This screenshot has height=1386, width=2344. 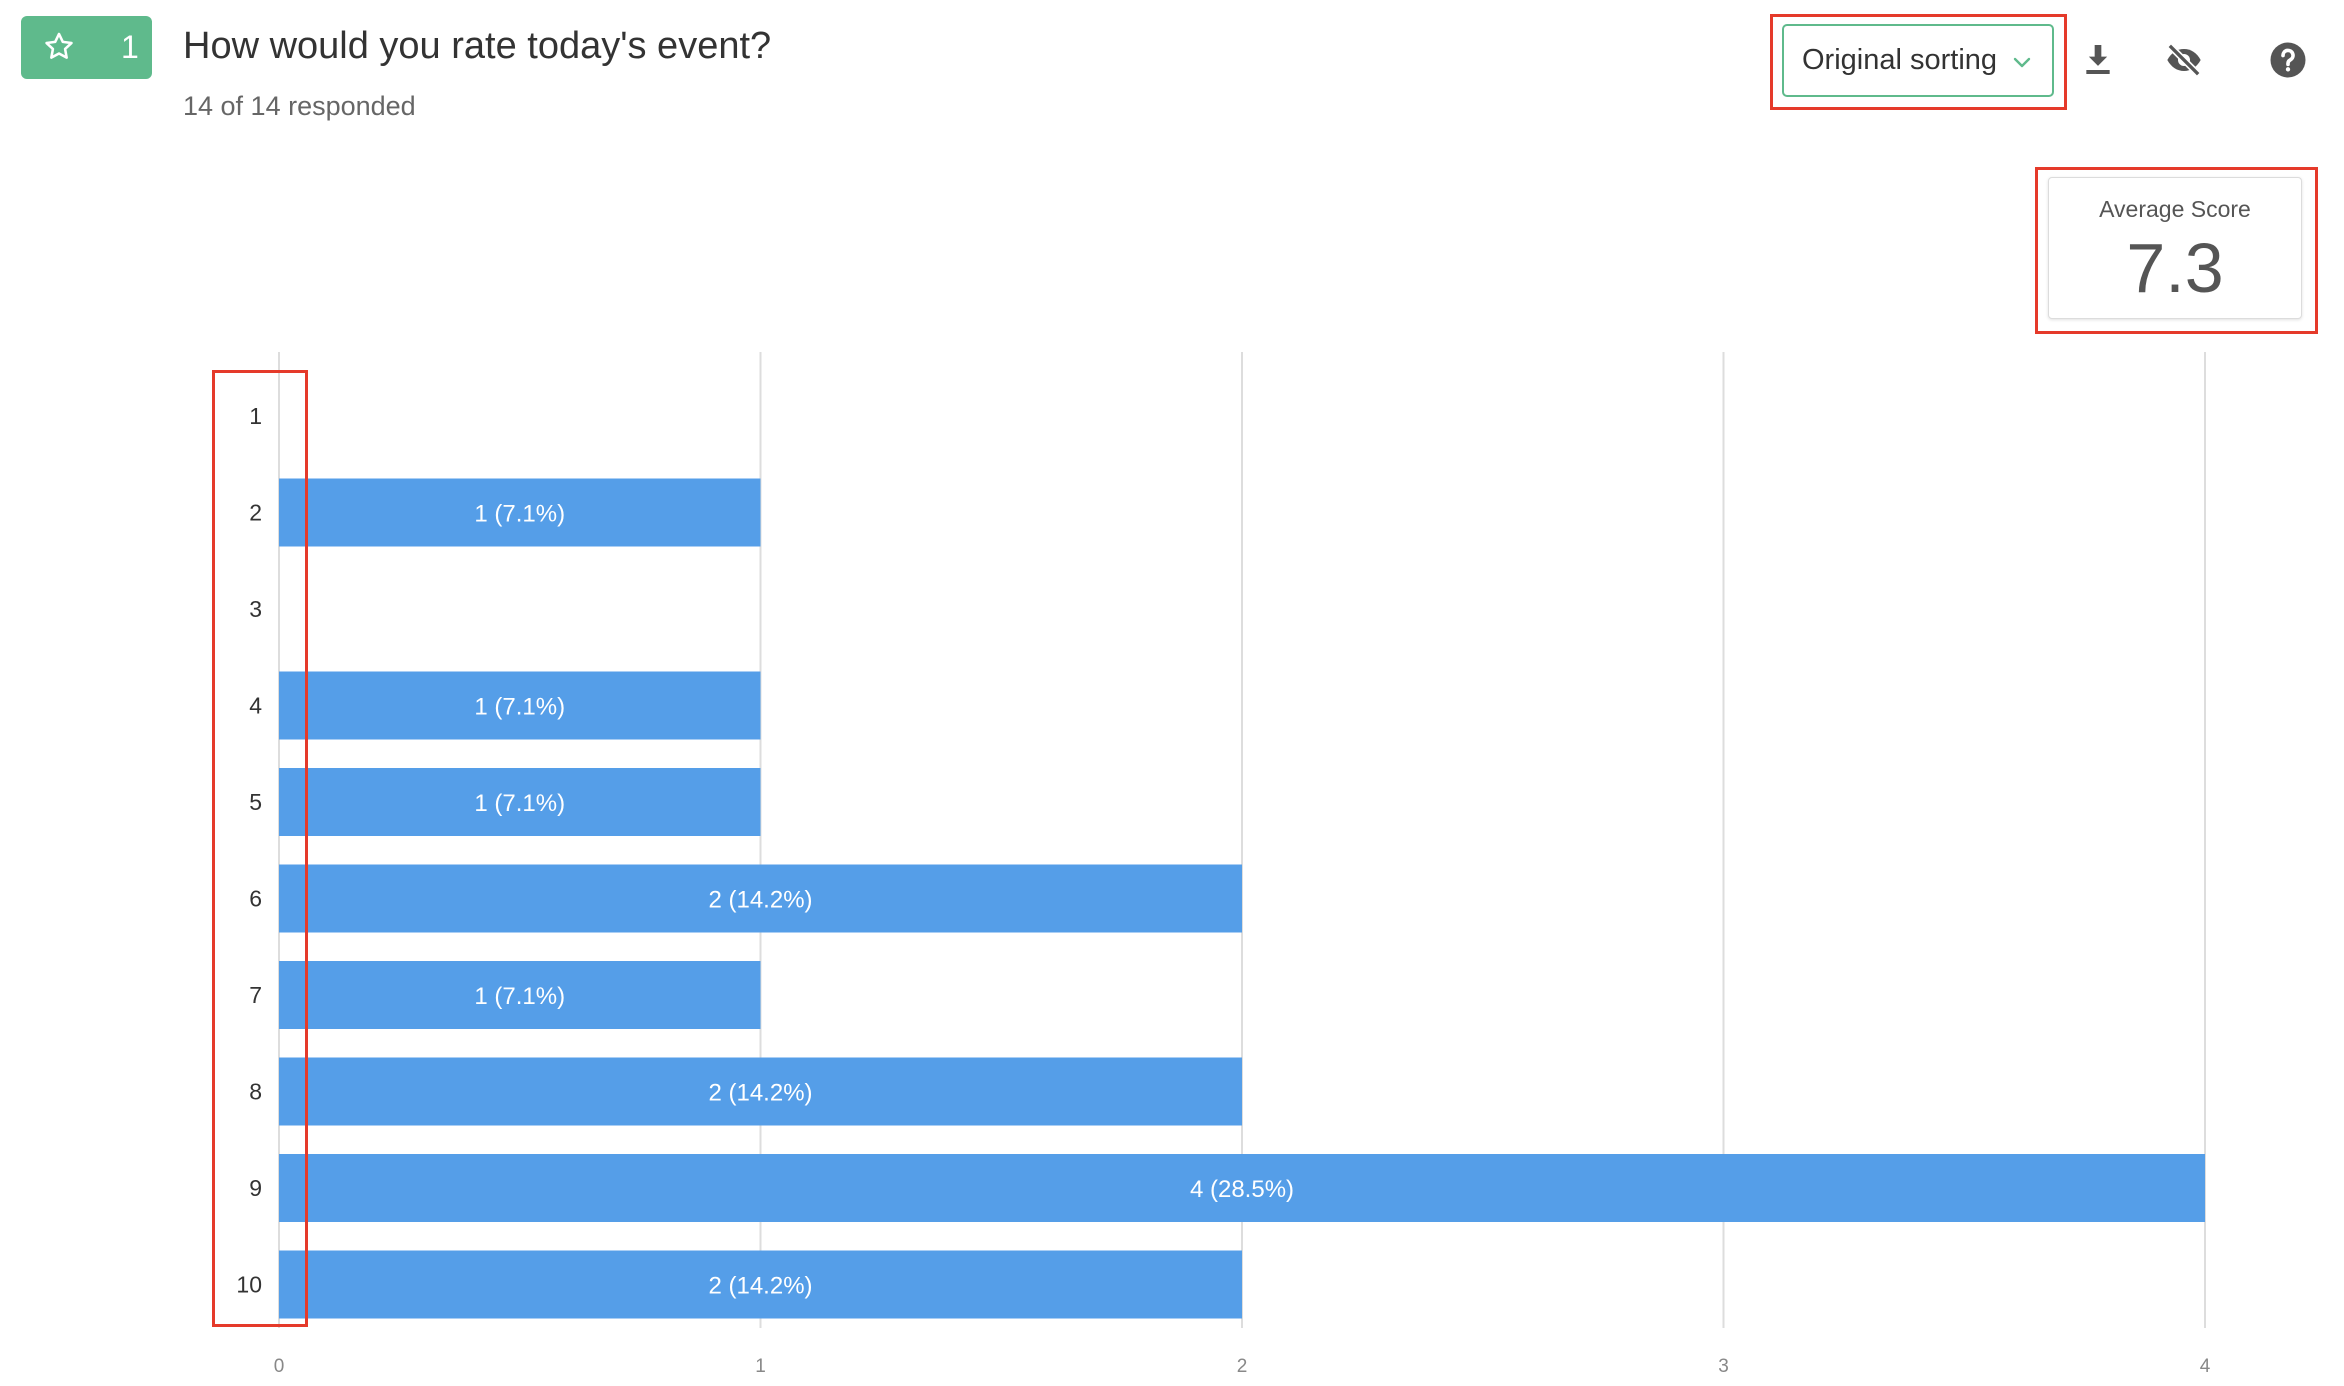 What do you see at coordinates (760, 1366) in the screenshot?
I see `x-tick-label: 1` at bounding box center [760, 1366].